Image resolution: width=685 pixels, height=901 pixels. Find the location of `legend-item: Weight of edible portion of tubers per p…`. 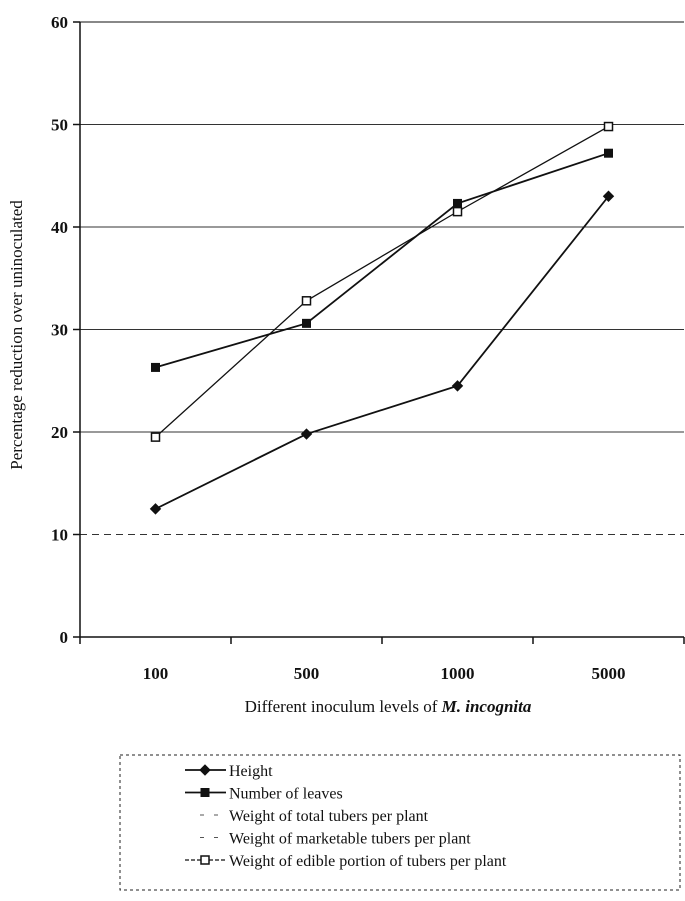

legend-item: Weight of edible portion of tubers per p… is located at coordinates (346, 861).